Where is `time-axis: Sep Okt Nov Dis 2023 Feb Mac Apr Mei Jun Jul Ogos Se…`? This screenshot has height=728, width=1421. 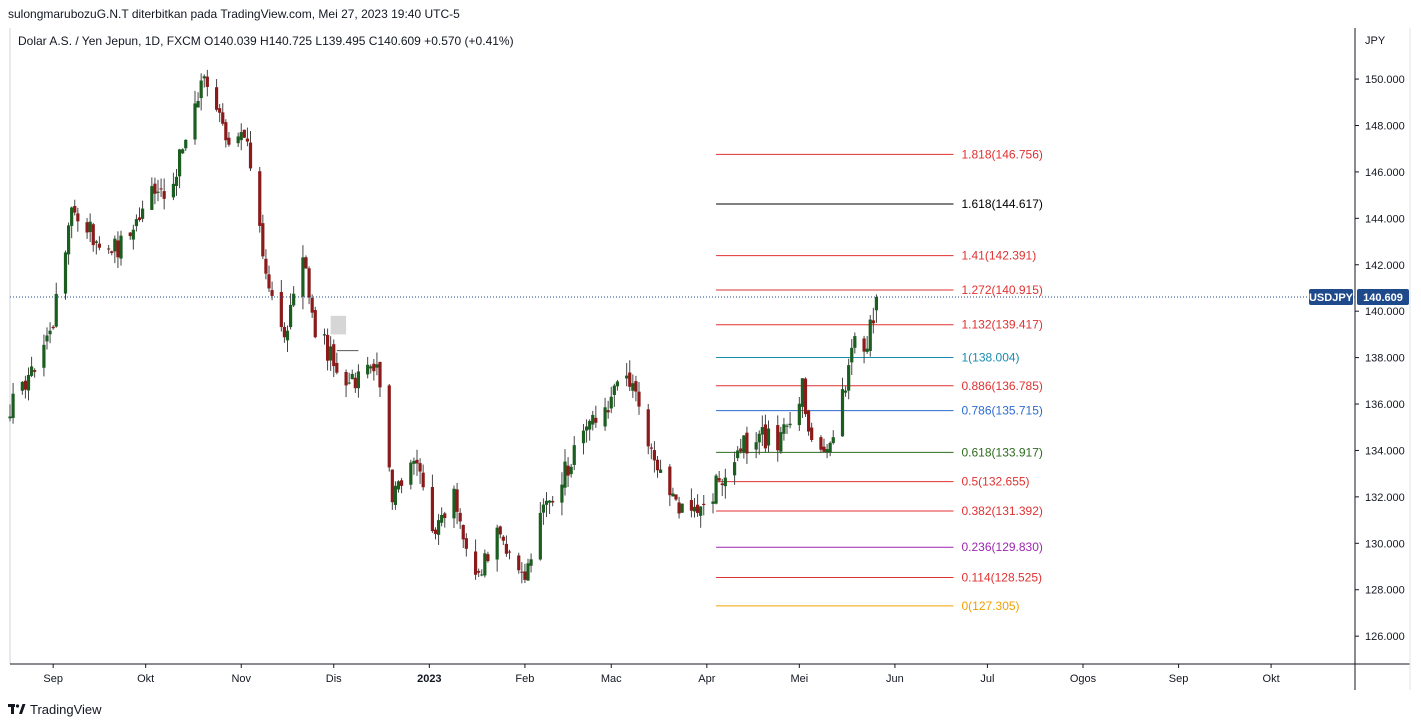
time-axis: Sep Okt Nov Dis 2023 Feb Mac Apr Mei Jun Jul Ogos Se… is located at coordinates (661, 674).